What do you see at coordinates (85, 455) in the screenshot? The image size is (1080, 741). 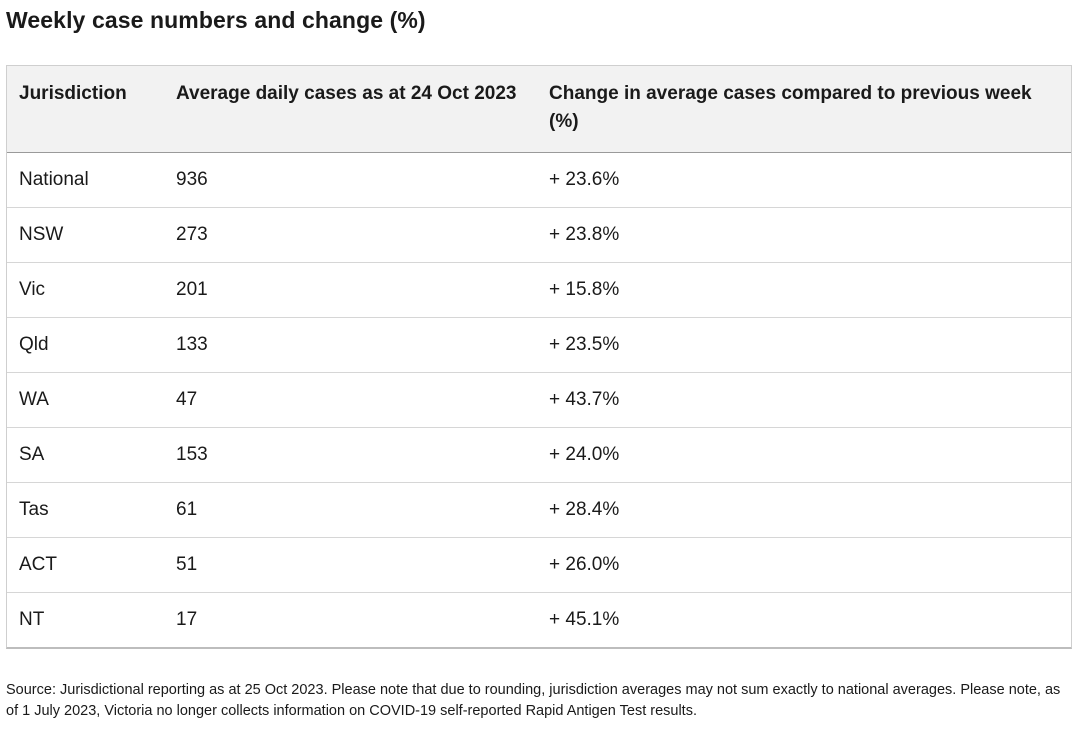 I see `cell-jurisdiction: SA` at bounding box center [85, 455].